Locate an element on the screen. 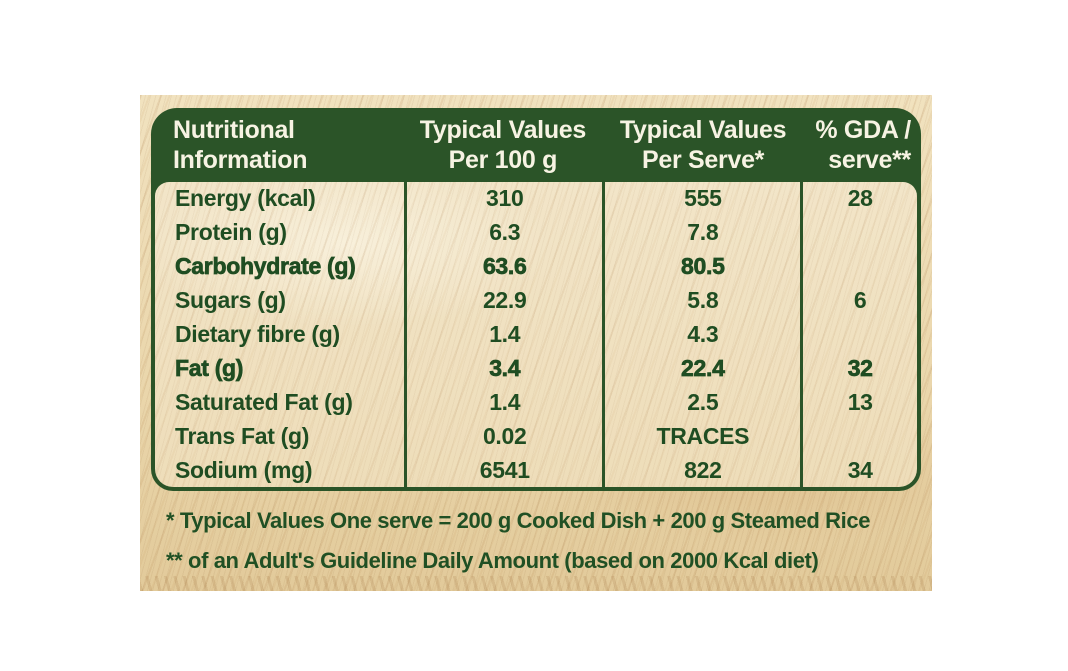  header-line: % GDA / is located at coordinates (863, 130).